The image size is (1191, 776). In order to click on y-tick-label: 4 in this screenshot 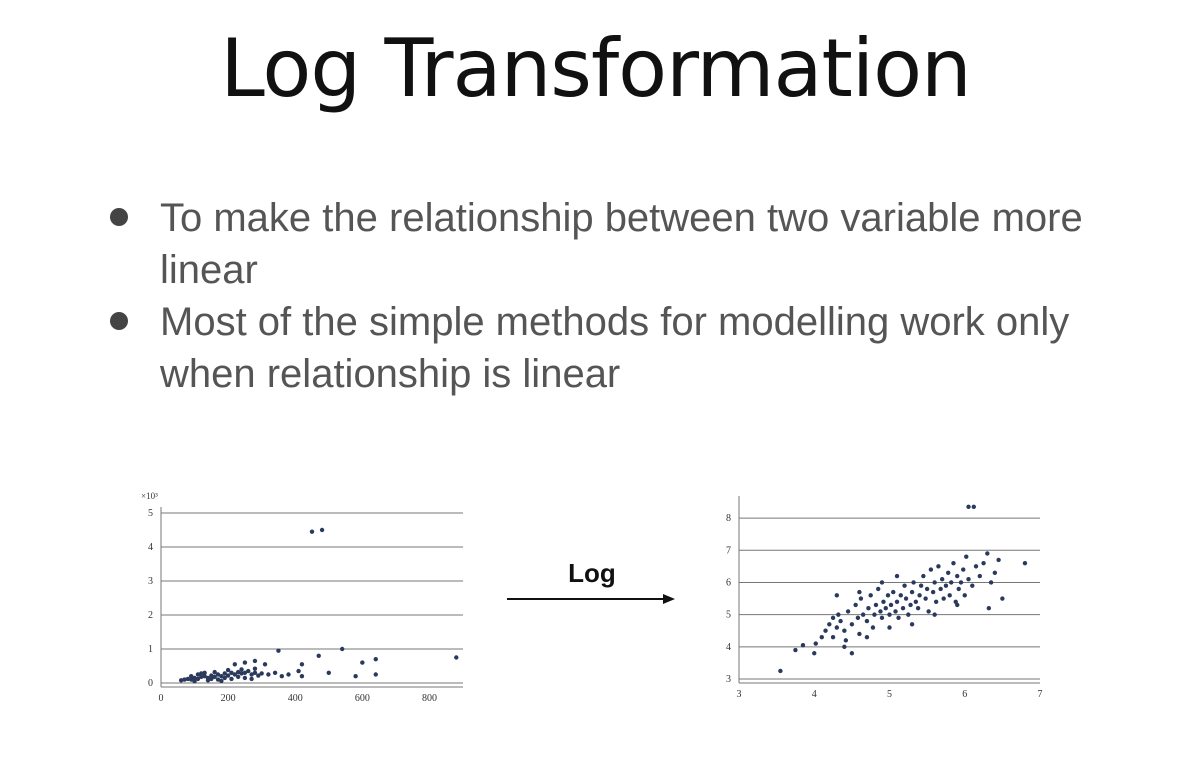, I will do `click(150, 547)`.